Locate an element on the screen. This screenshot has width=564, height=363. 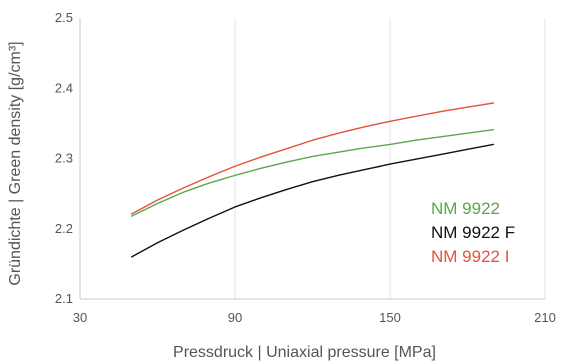
y-tick-label-0: 2.1 is located at coordinates (64, 298).